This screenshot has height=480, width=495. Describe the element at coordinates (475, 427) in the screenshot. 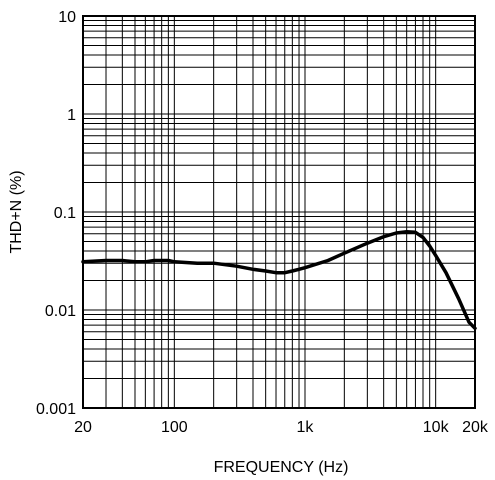

I see `x-tick-label: 20k` at that location.